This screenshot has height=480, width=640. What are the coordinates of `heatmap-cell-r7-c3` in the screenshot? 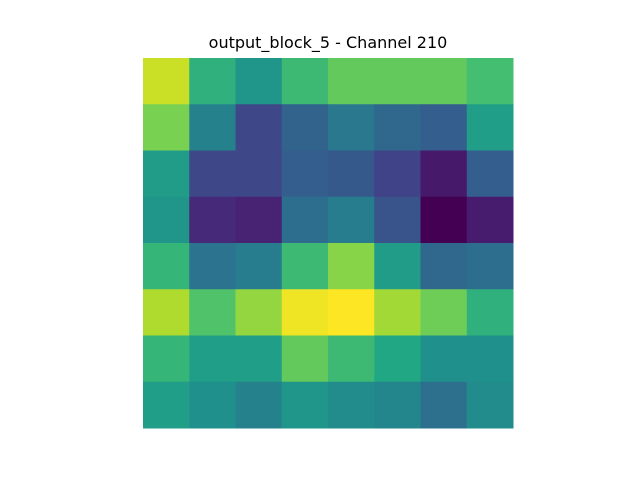 It's located at (305, 405).